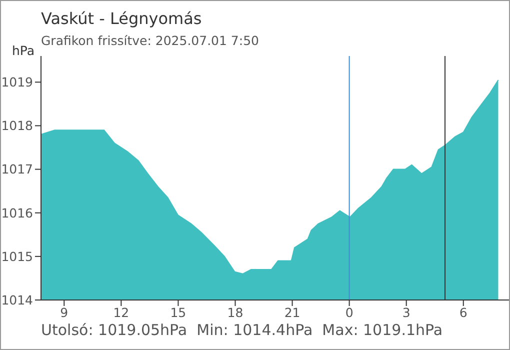 The width and height of the screenshot is (510, 350). What do you see at coordinates (121, 312) in the screenshot?
I see `x-tick-label: 12` at bounding box center [121, 312].